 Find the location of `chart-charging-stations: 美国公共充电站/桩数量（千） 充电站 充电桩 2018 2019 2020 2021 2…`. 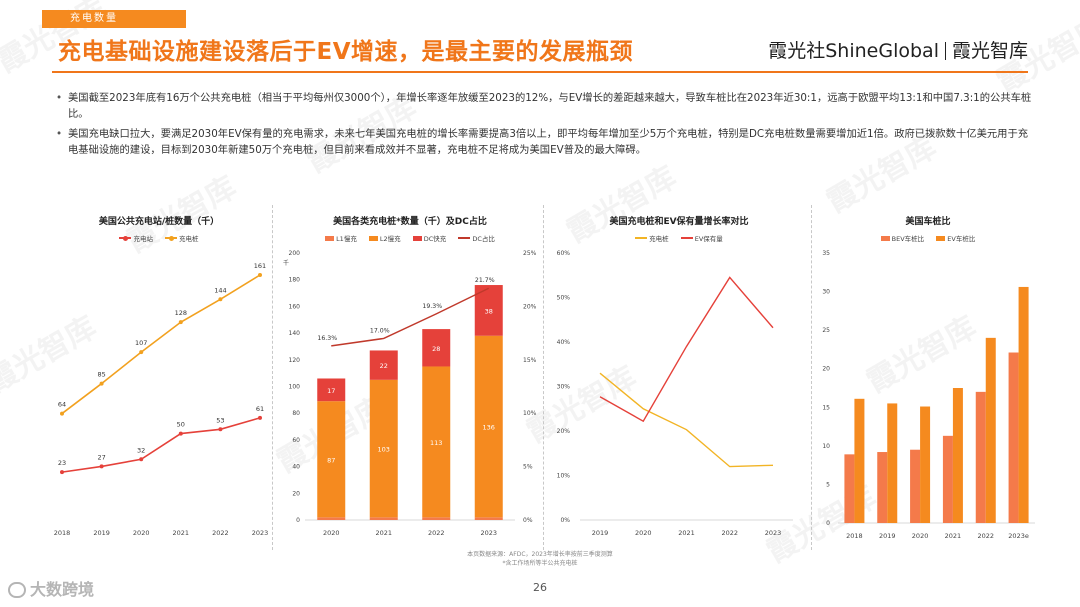

chart-charging-stations: 美国公共充电站/桩数量（千） 充电站 充电桩 2018 2019 2020 2021 2… is located at coordinates (159, 380).